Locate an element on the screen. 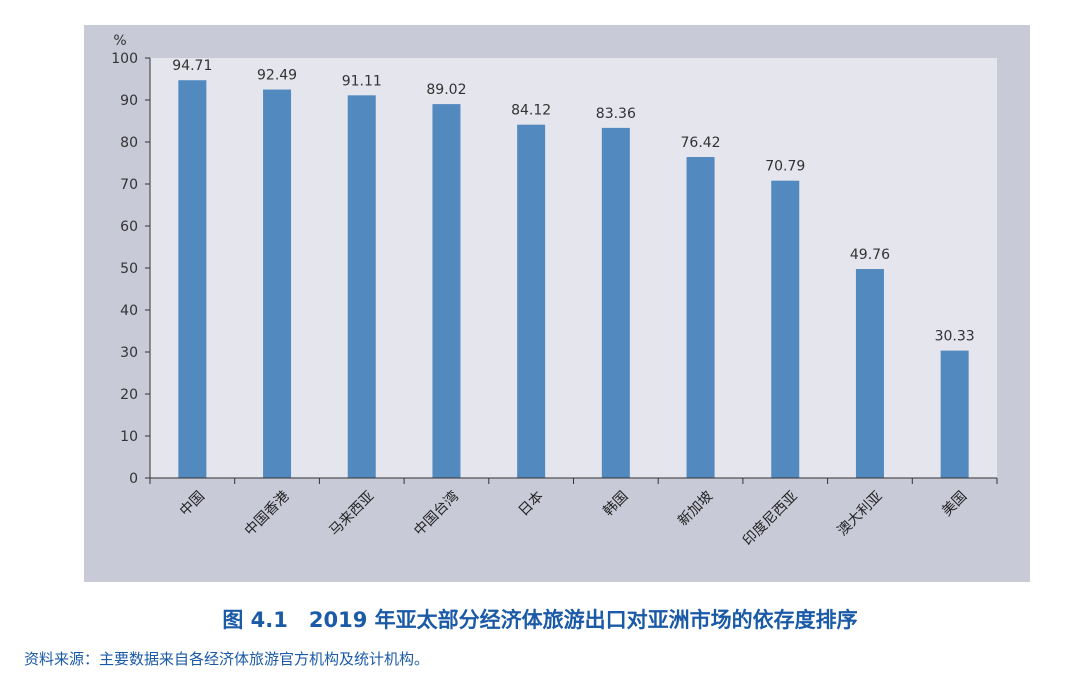 Image resolution: width=1080 pixels, height=684 pixels. data-label: 91.11 is located at coordinates (362, 81).